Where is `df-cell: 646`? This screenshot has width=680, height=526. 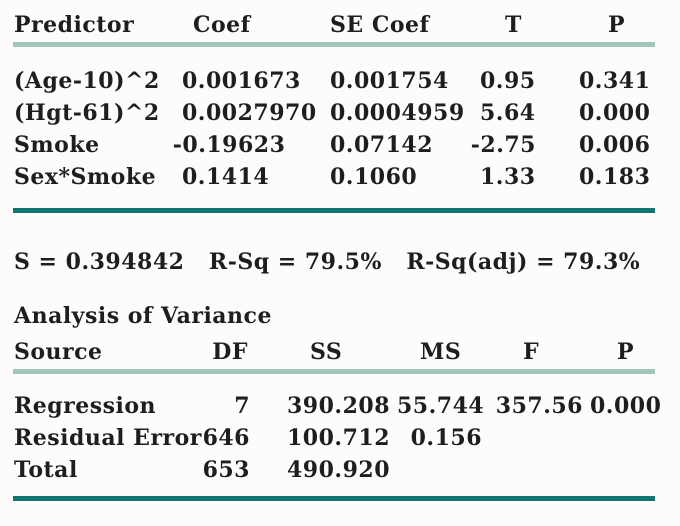 df-cell: 646 is located at coordinates (226, 438).